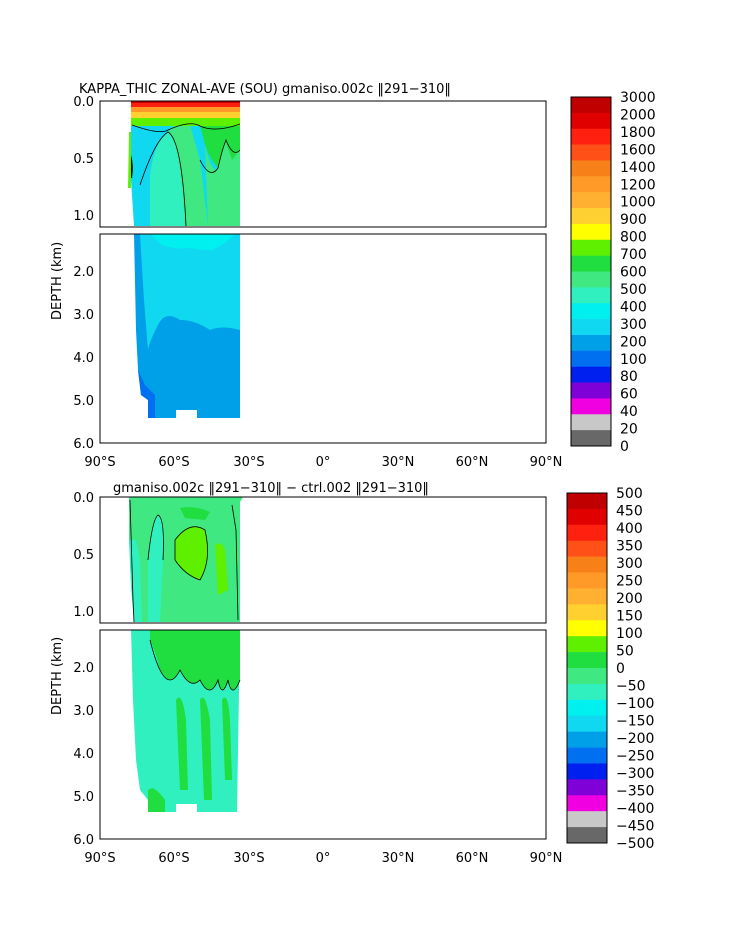 Image resolution: width=733 pixels, height=945 pixels. I want to click on panel-1-xtick-30S: 30°S, so click(248, 462).